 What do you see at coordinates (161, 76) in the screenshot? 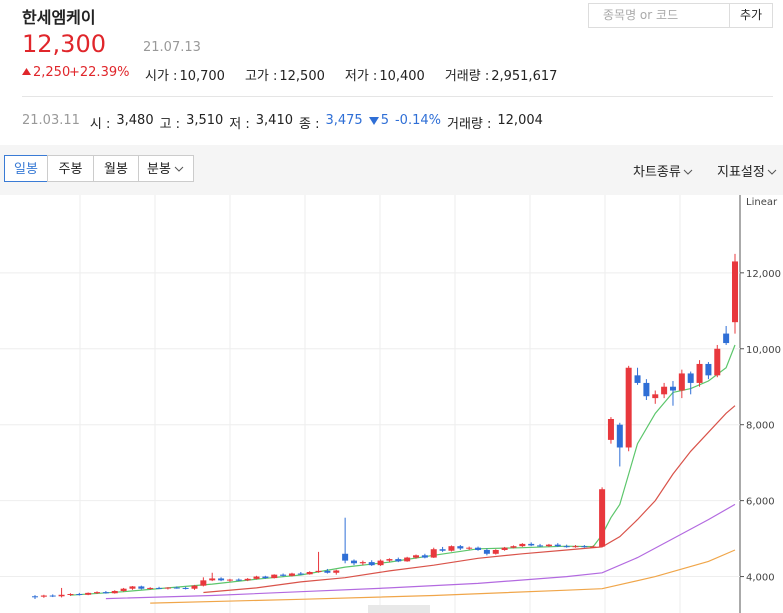
I see `quote-label: 시가 :` at bounding box center [161, 76].